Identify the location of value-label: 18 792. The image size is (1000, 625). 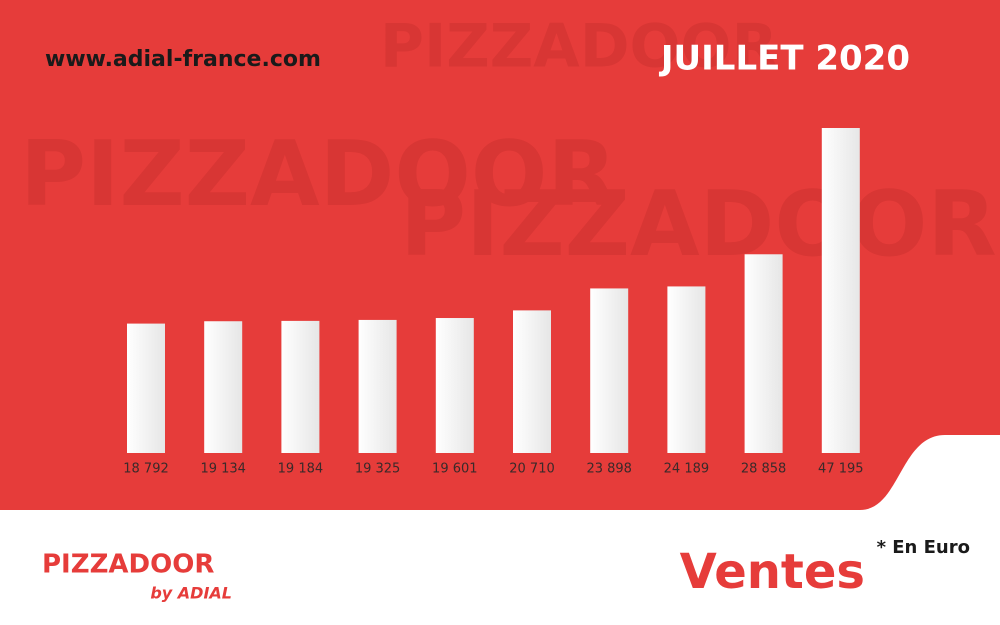
(146, 469).